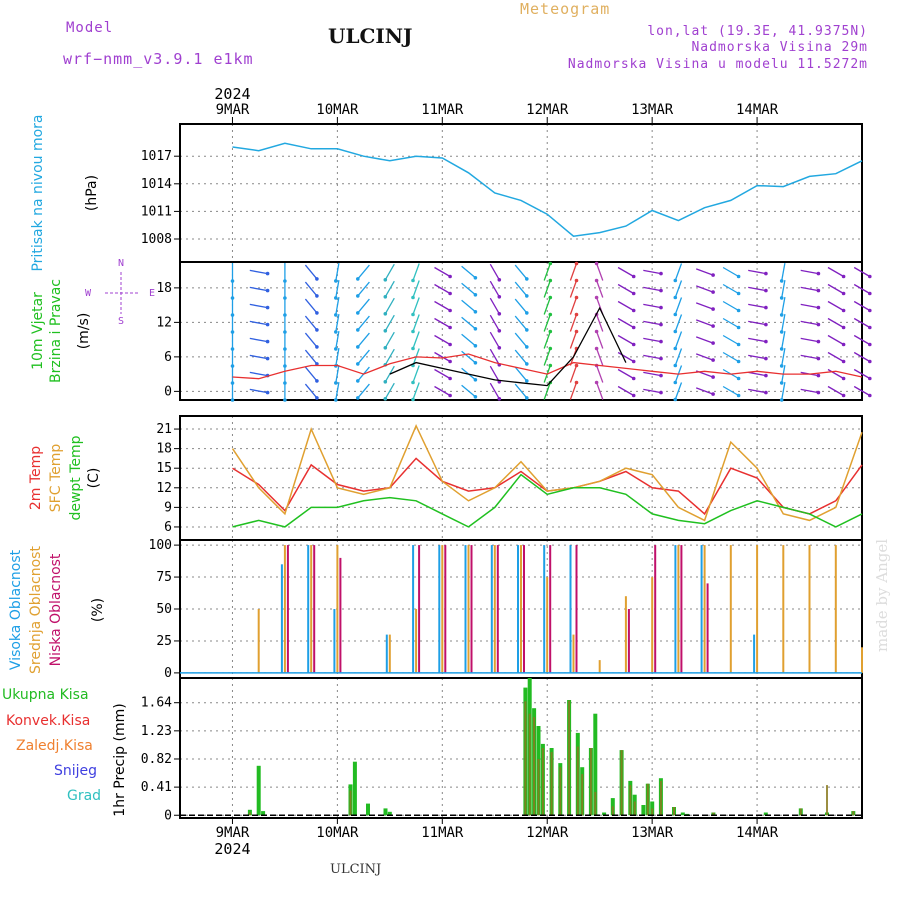 This screenshot has height=900, width=900. What do you see at coordinates (521, 331) in the screenshot?
I see `wind-frame` at bounding box center [521, 331].